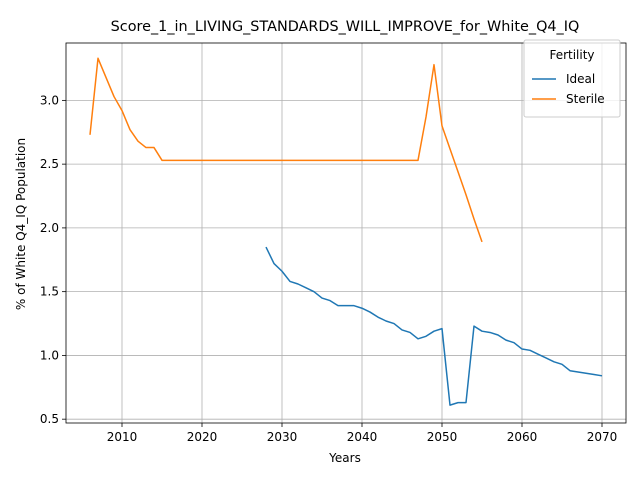  I want to click on legend-box, so click(572, 78).